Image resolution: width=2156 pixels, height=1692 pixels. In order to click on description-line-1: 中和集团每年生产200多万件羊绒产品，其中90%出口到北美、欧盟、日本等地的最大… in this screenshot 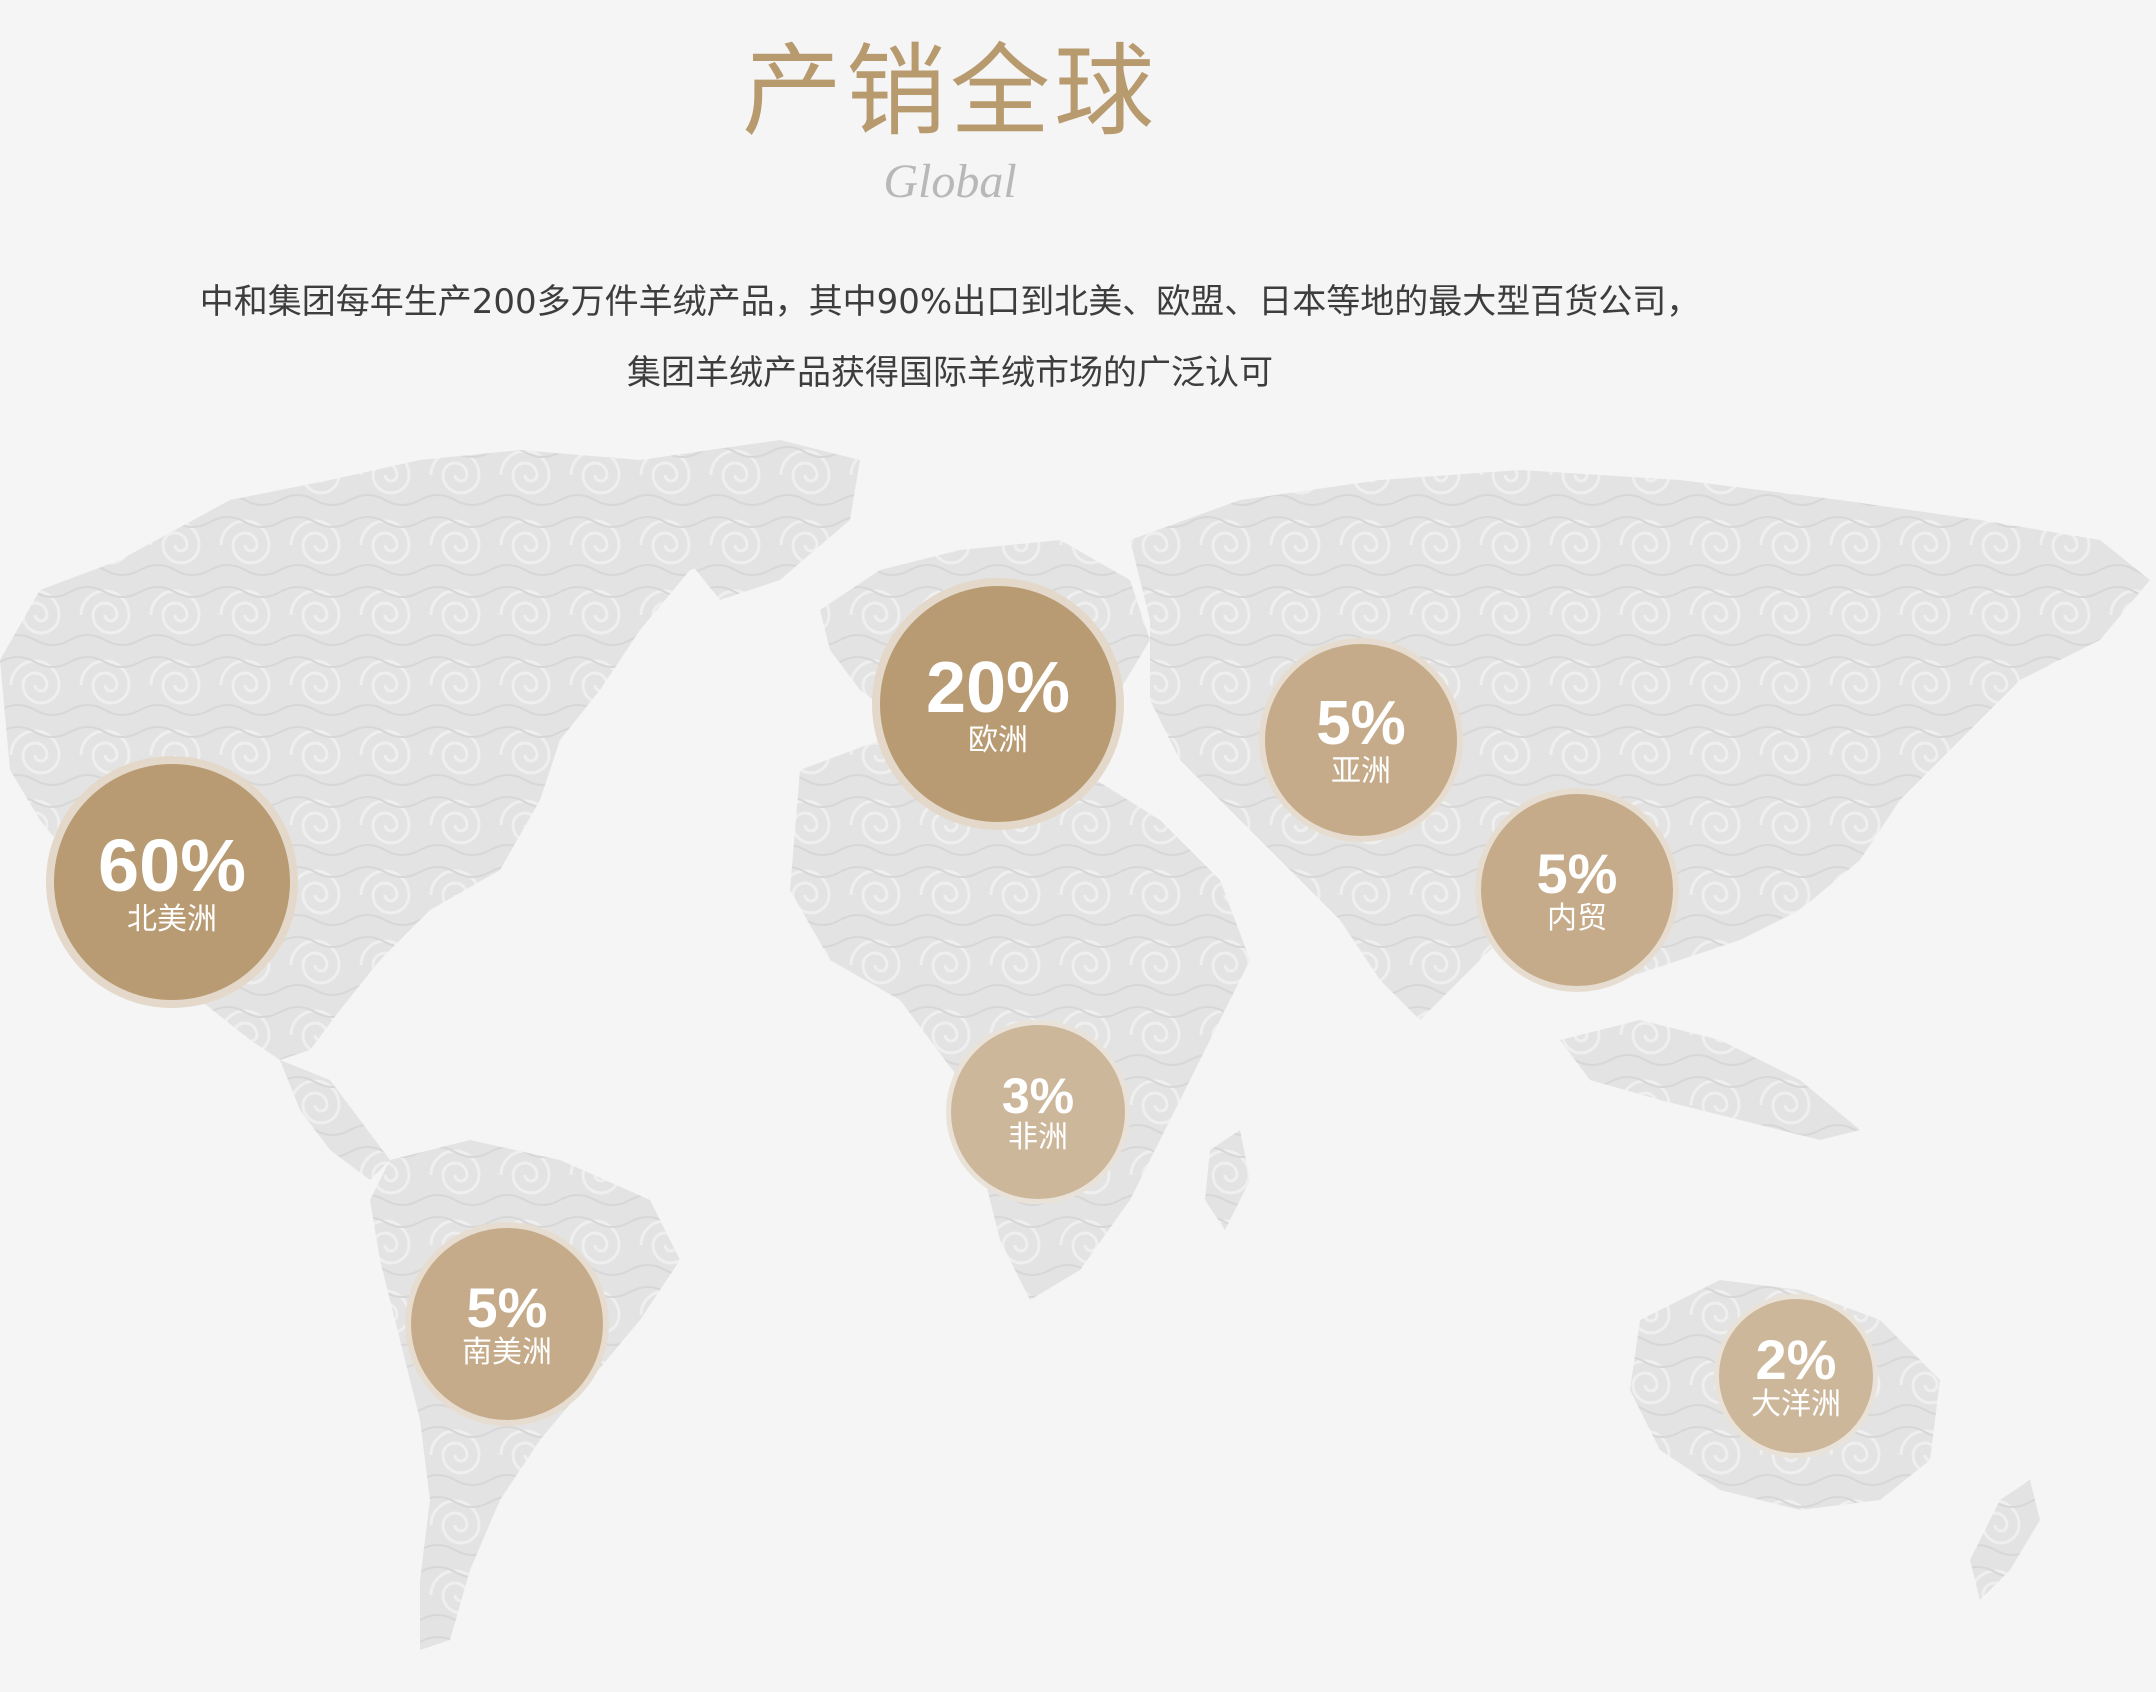, I will do `click(950, 302)`.